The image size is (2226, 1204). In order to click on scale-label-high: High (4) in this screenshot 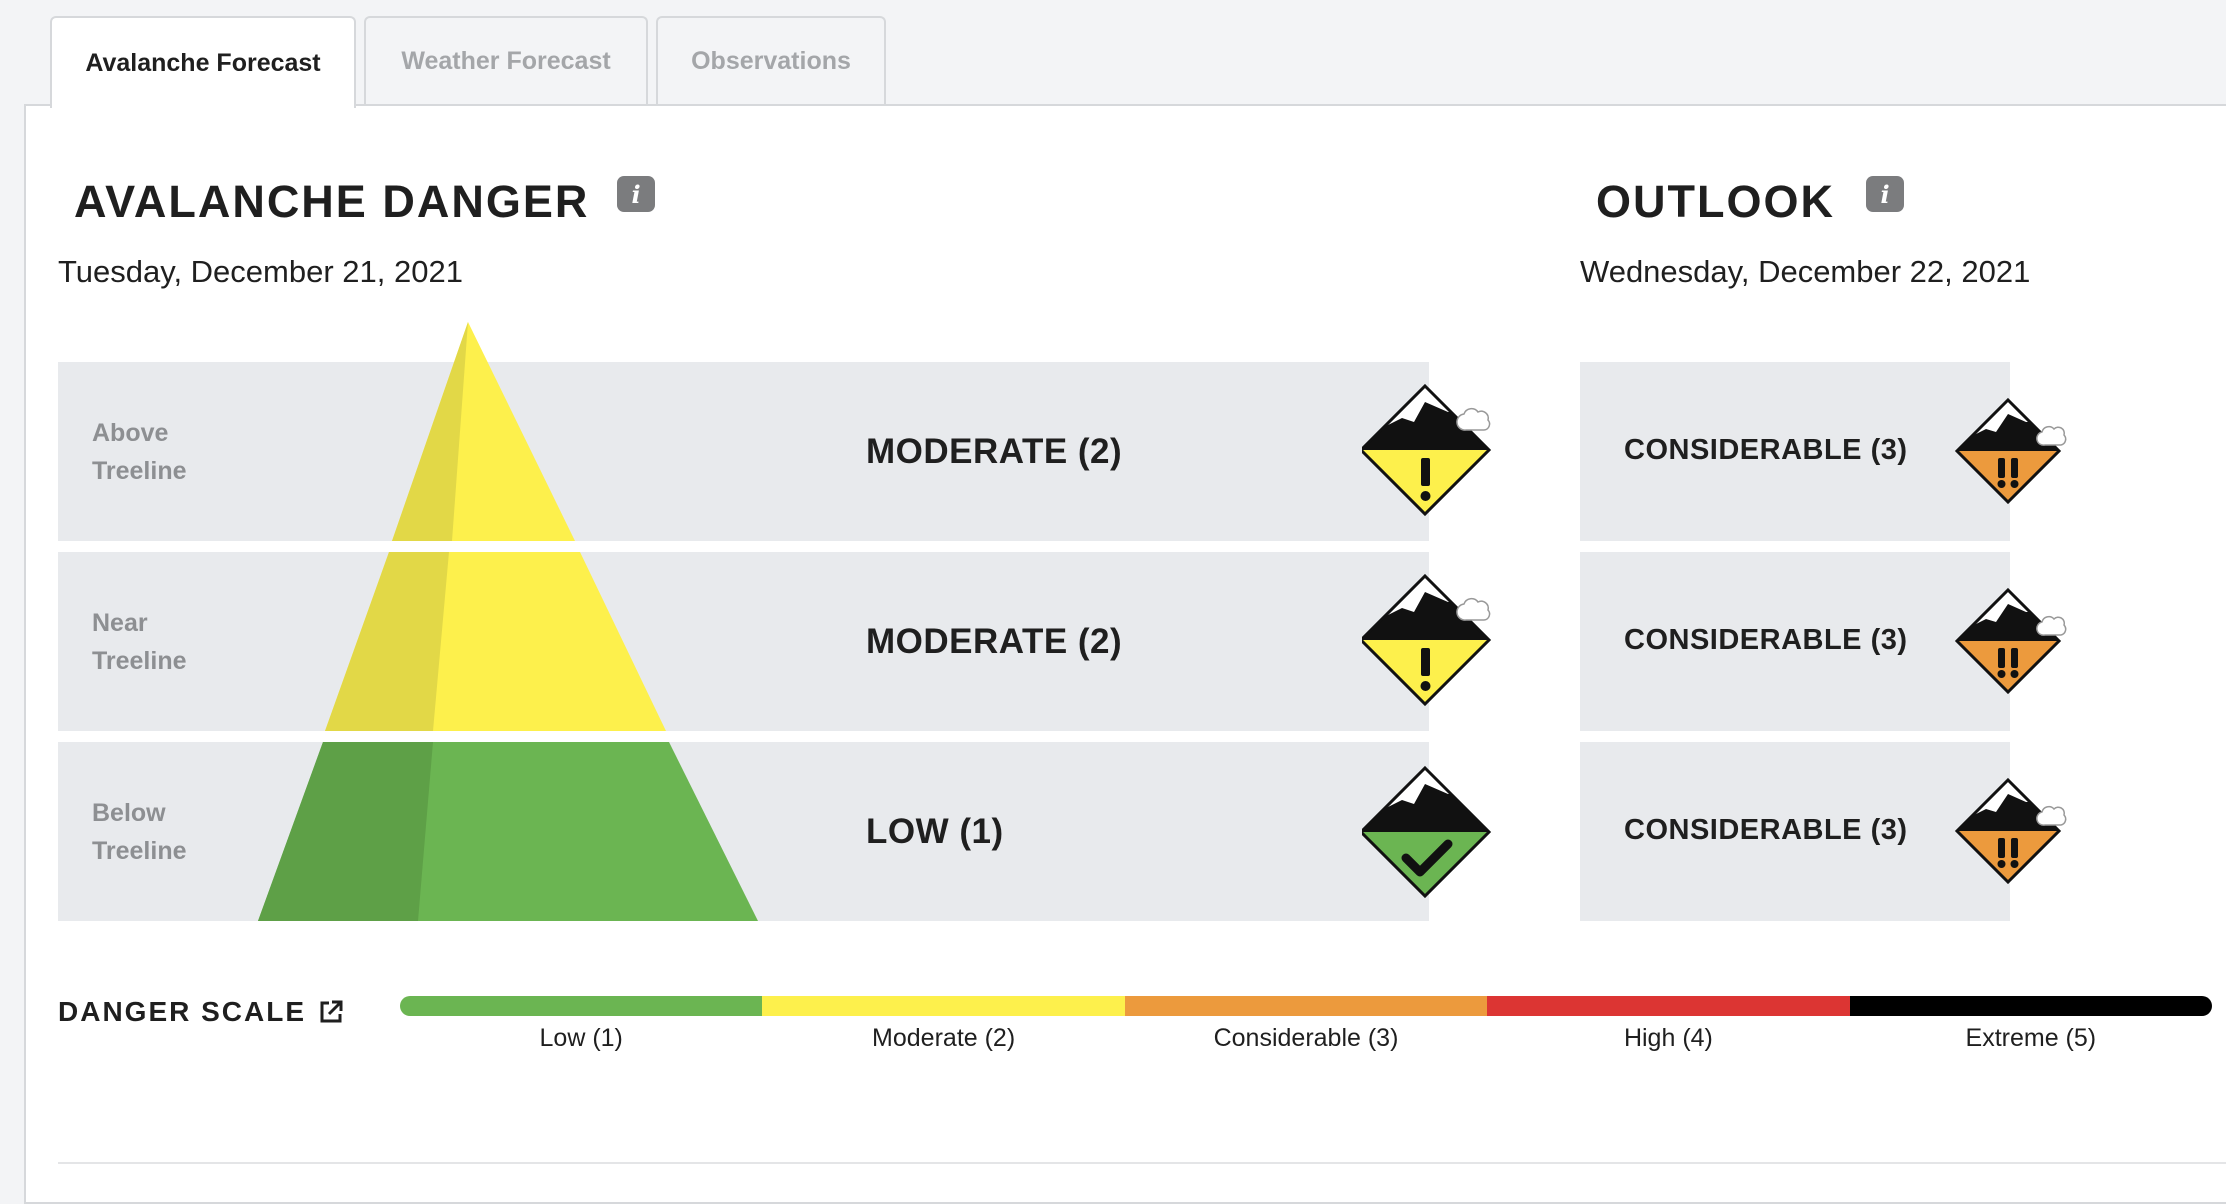, I will do `click(1668, 1038)`.